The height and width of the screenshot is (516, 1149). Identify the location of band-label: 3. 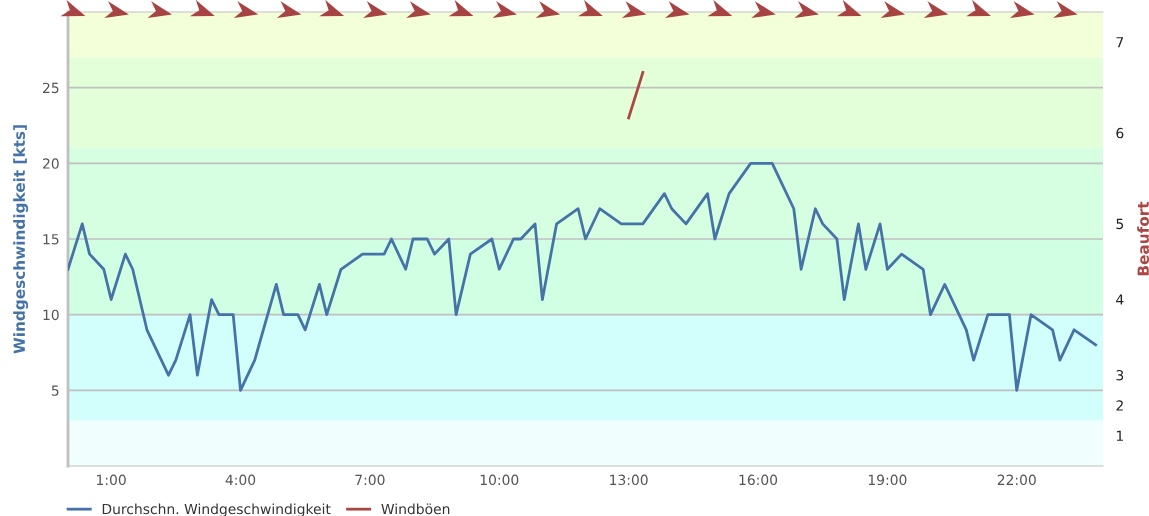
(1120, 375).